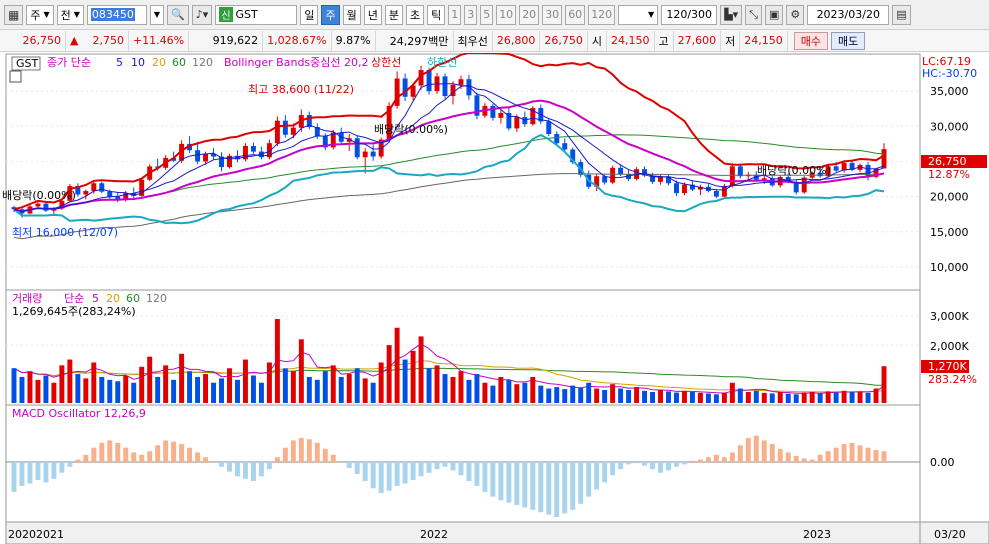  Describe the element at coordinates (351, 14) in the screenshot. I see `tab-period-month: 월` at that location.